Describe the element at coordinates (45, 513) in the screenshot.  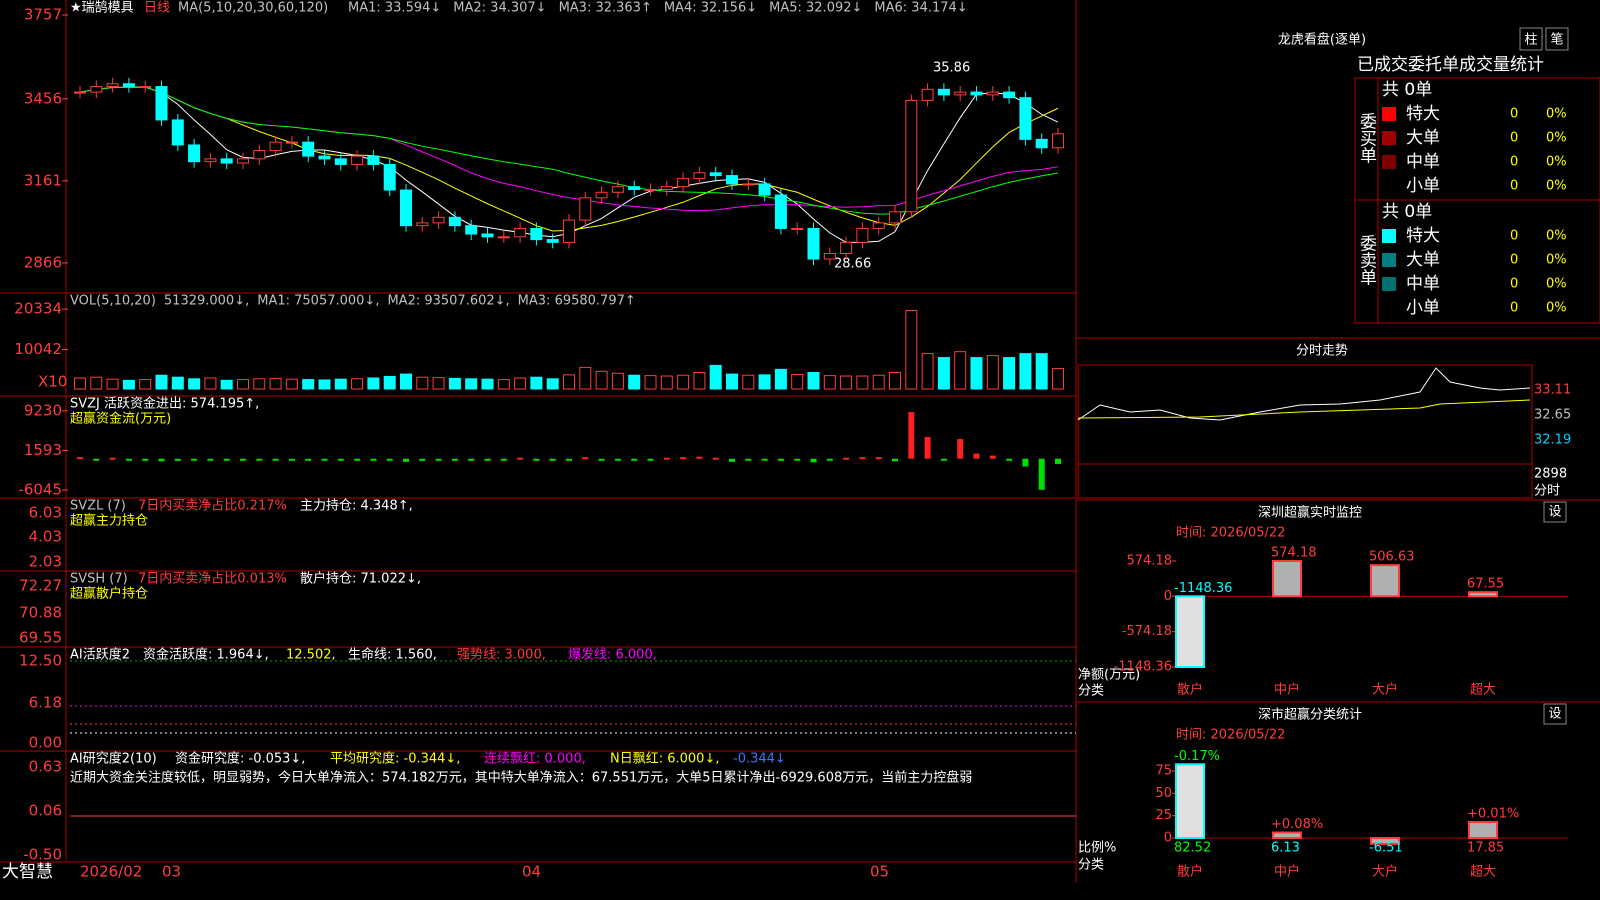
I see `svzl-tick: 6.03` at that location.